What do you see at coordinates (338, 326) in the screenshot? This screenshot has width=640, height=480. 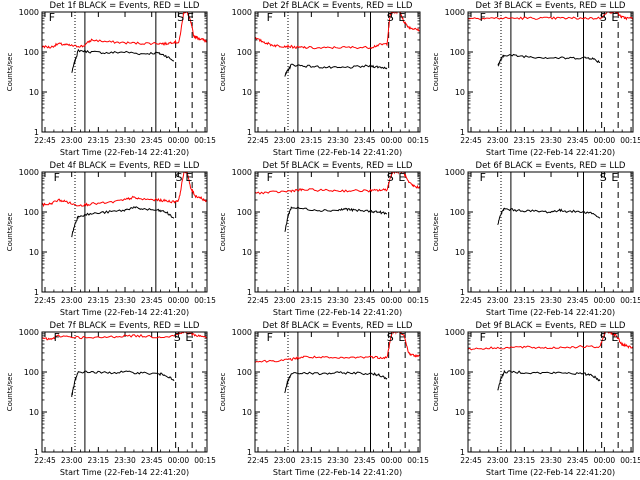 I see `panel-title: Det 8f BLACK = Events, RED = LLD` at bounding box center [338, 326].